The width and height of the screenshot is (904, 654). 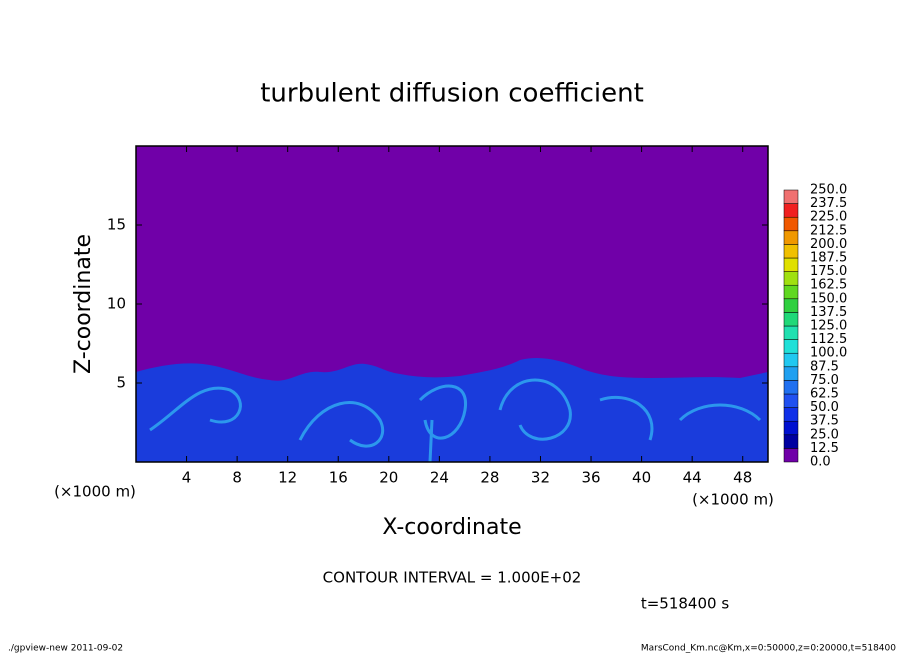 I want to click on colorbar-label: 25.0, so click(x=824, y=434).